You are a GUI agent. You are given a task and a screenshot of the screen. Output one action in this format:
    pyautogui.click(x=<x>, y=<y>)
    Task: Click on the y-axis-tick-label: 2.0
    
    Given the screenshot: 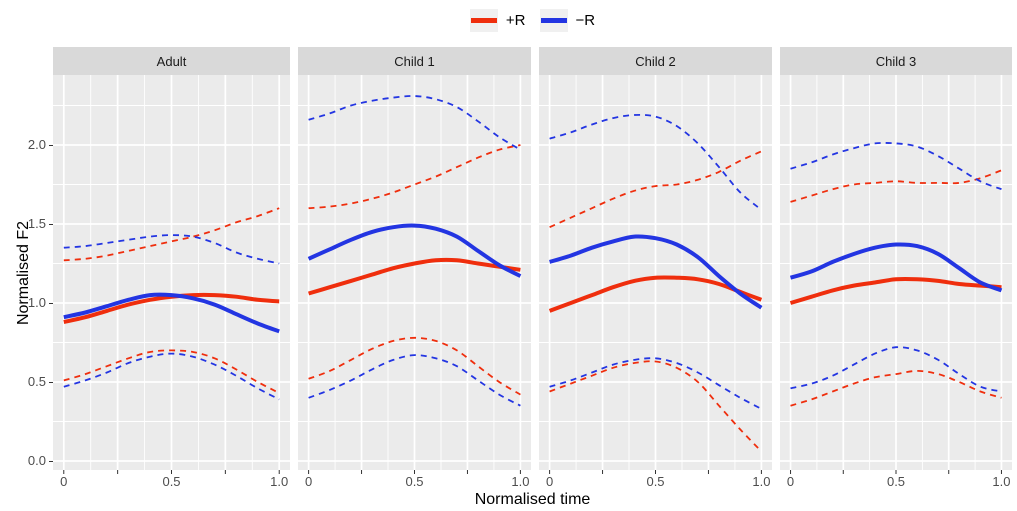 What is the action you would take?
    pyautogui.click(x=36, y=145)
    